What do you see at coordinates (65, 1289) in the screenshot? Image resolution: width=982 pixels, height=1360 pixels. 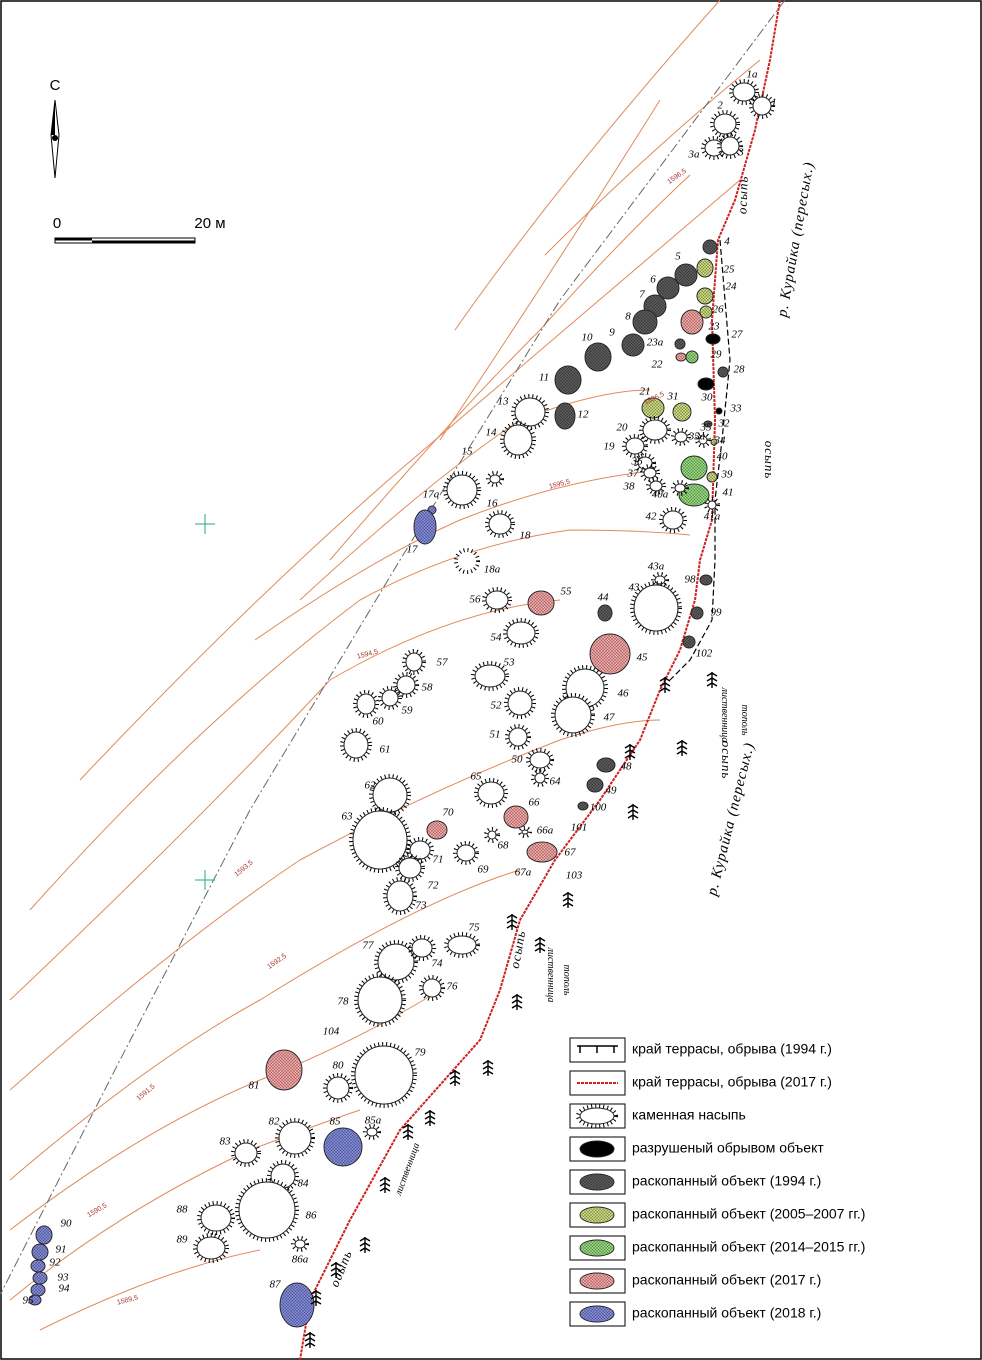 I see `object-label: 94` at bounding box center [65, 1289].